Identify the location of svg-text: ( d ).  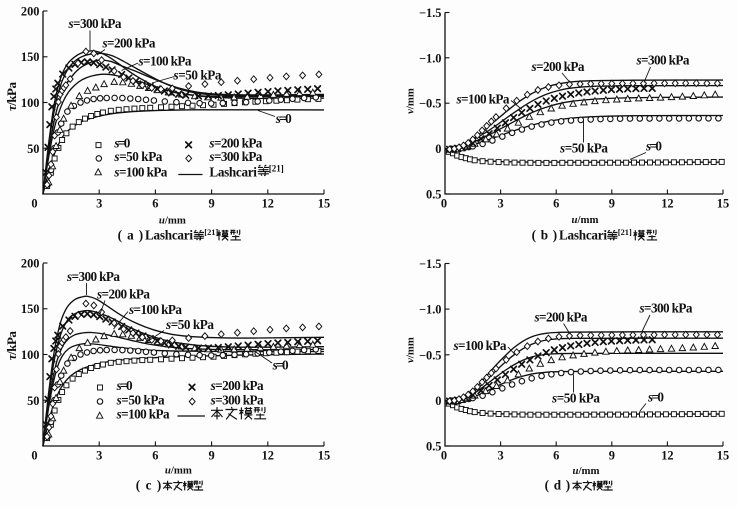
(558, 485).